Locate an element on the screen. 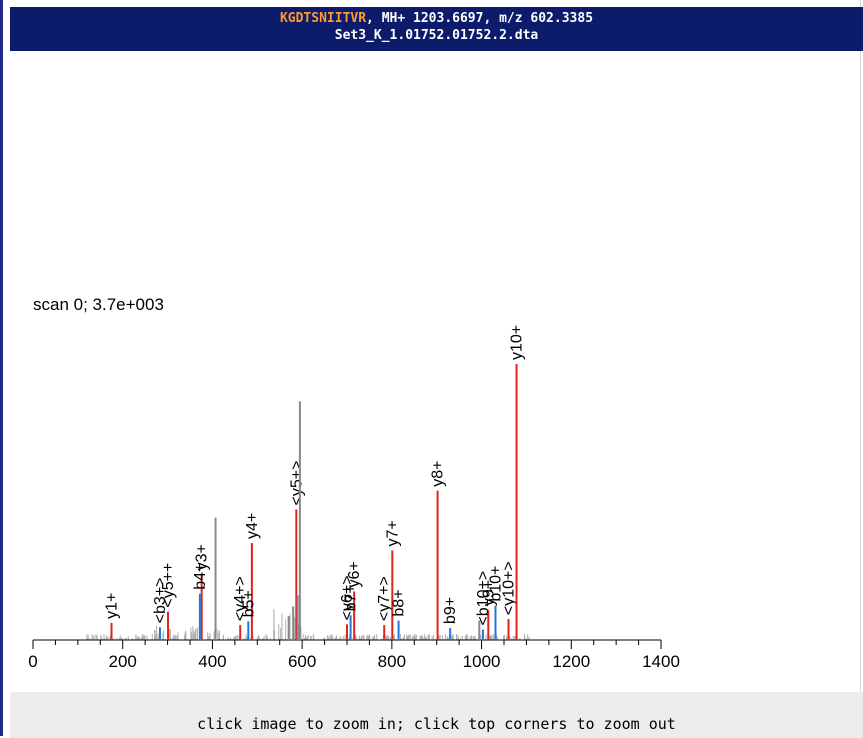 The image size is (863, 738). peptide-info-line: KGDTSNIITVR, MH+ 1203.6697, m/z 602.3385 is located at coordinates (436, 18).